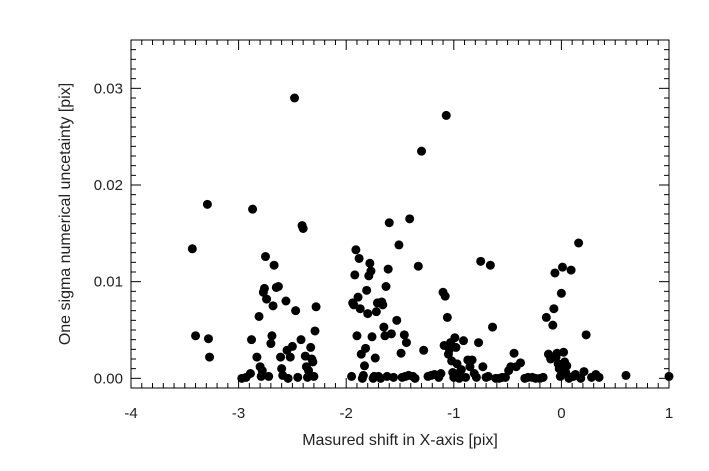  What do you see at coordinates (561, 413) in the screenshot?
I see `x-tick-label: 0` at bounding box center [561, 413].